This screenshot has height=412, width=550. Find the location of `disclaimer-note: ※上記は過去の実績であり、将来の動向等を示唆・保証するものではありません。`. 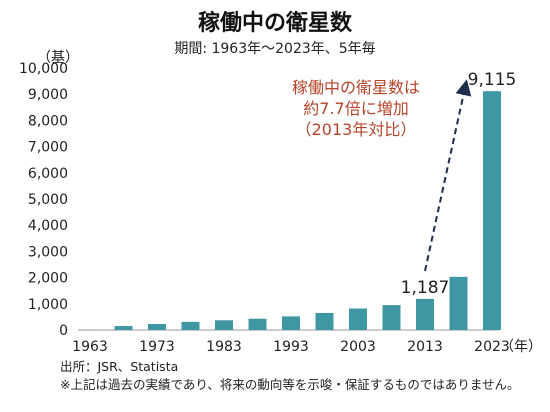

disclaimer-note: ※上記は過去の実績であり、将来の動向等を示唆・保証するものではありません。 is located at coordinates (289, 384).